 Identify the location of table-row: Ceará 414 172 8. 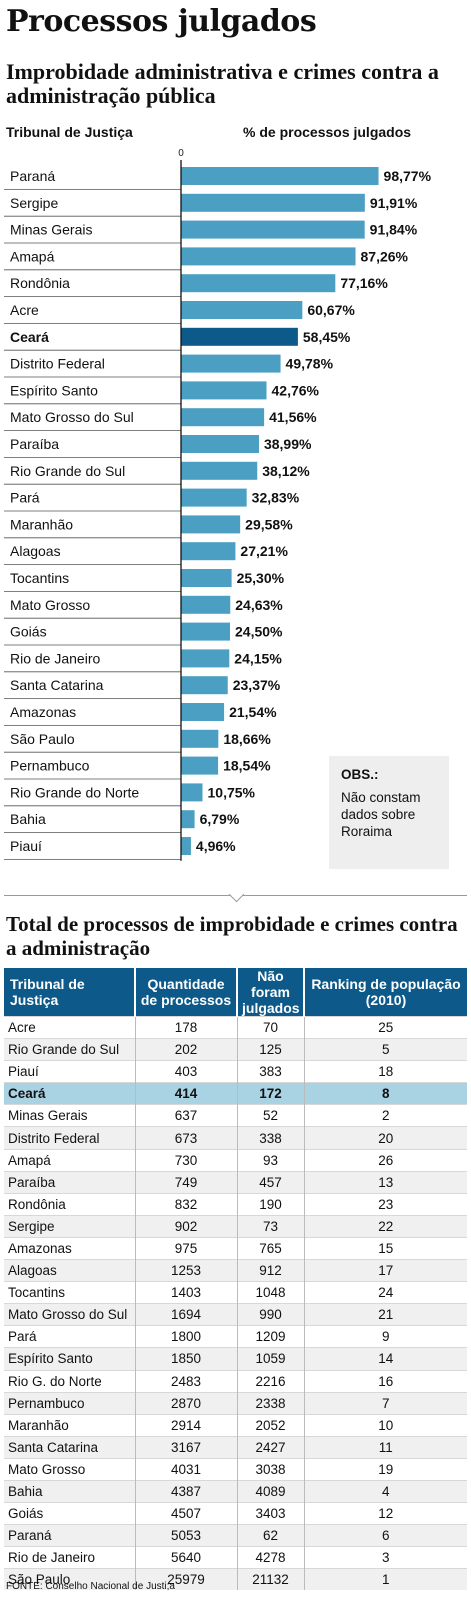
(235, 1093).